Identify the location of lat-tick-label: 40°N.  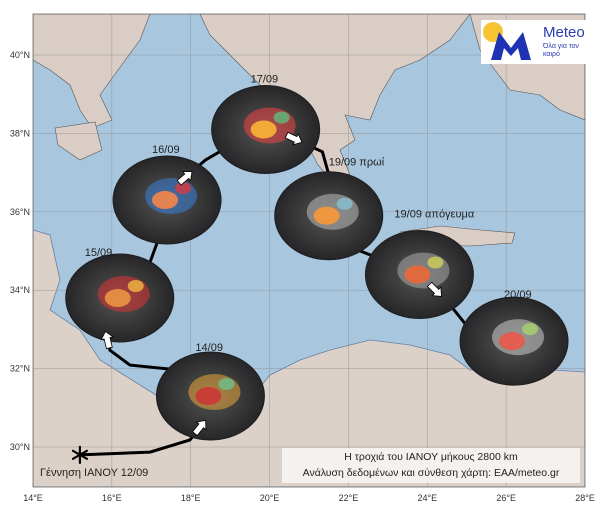
(20, 55).